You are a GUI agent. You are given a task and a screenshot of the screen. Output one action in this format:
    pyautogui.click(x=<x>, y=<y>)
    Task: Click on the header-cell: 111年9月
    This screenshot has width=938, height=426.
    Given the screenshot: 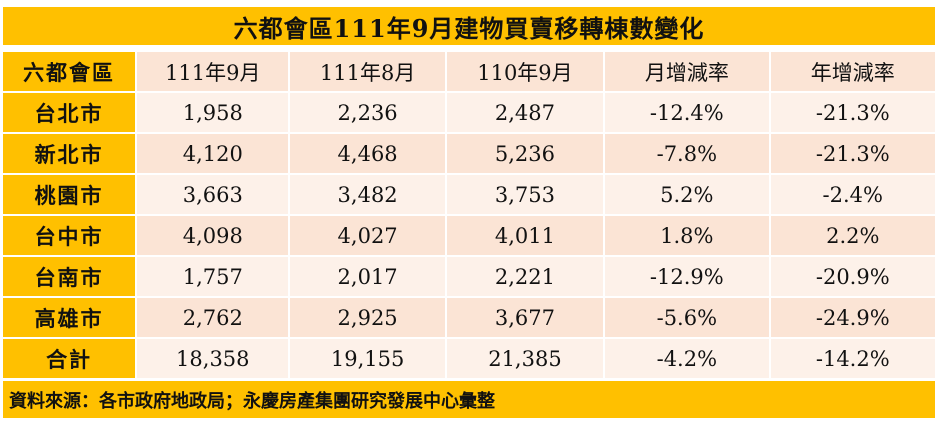 What is the action you would take?
    pyautogui.click(x=213, y=71)
    